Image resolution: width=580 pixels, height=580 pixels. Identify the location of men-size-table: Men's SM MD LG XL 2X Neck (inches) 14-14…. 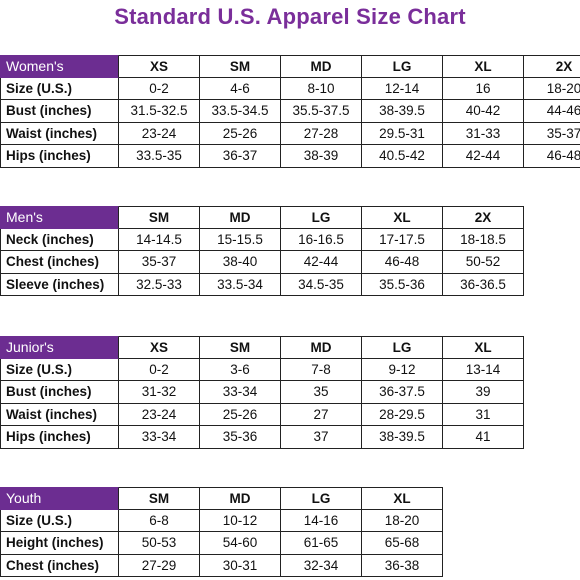
(262, 251).